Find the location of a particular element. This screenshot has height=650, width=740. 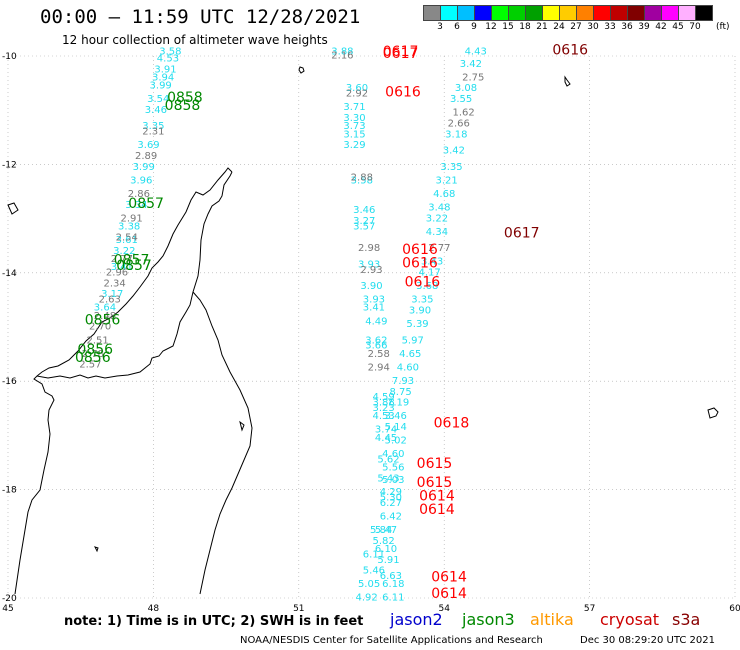

wave-height-value: 3.88 is located at coordinates (342, 51).